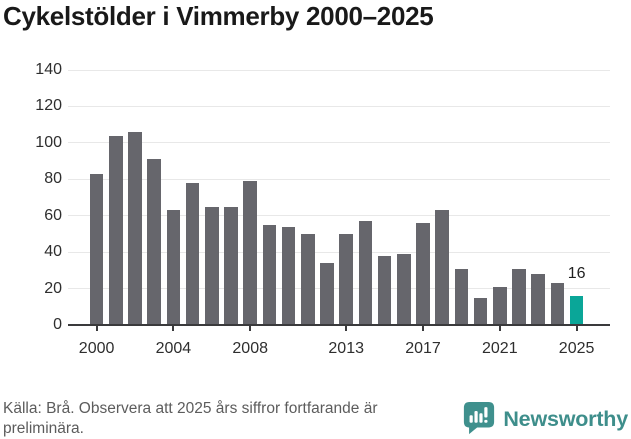 This screenshot has height=439, width=631. Describe the element at coordinates (212, 265) in the screenshot. I see `bar-2006` at that location.